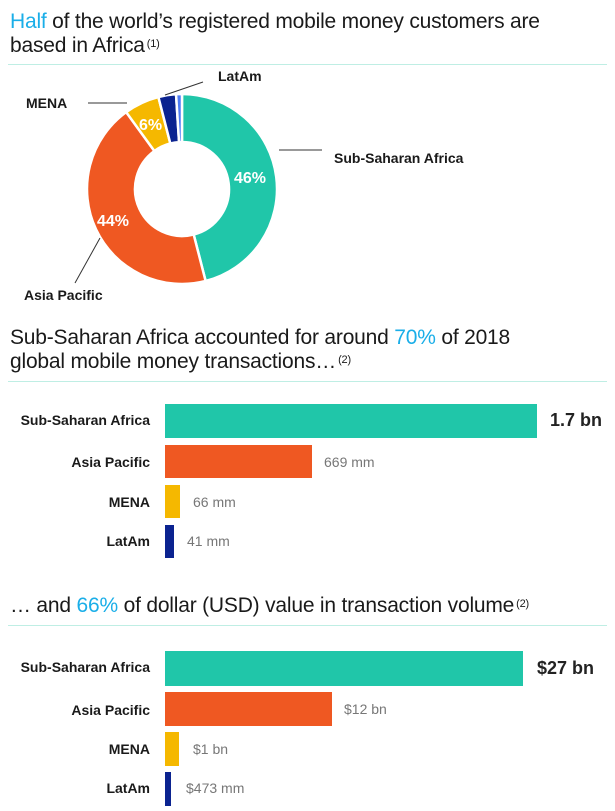 Image resolution: width=615 pixels, height=811 pixels. What do you see at coordinates (399, 158) in the screenshot?
I see `legend-ssa: Sub-Saharan Africa` at bounding box center [399, 158].